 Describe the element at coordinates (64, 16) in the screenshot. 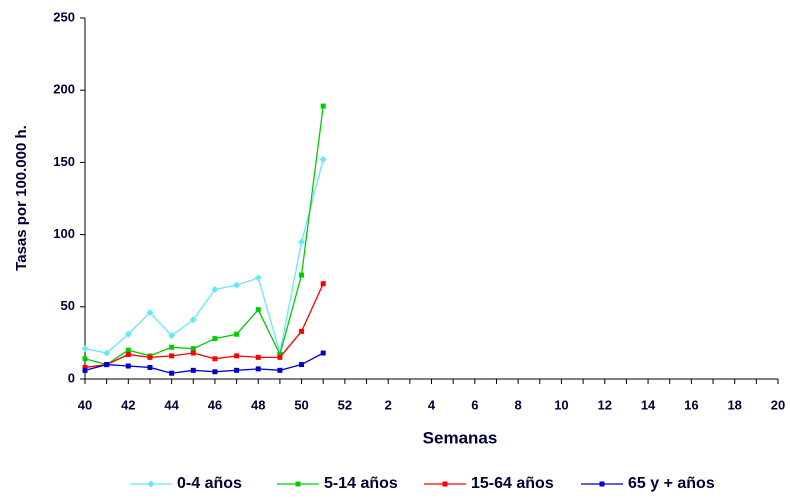

I see `y-tick-label: 250` at that location.